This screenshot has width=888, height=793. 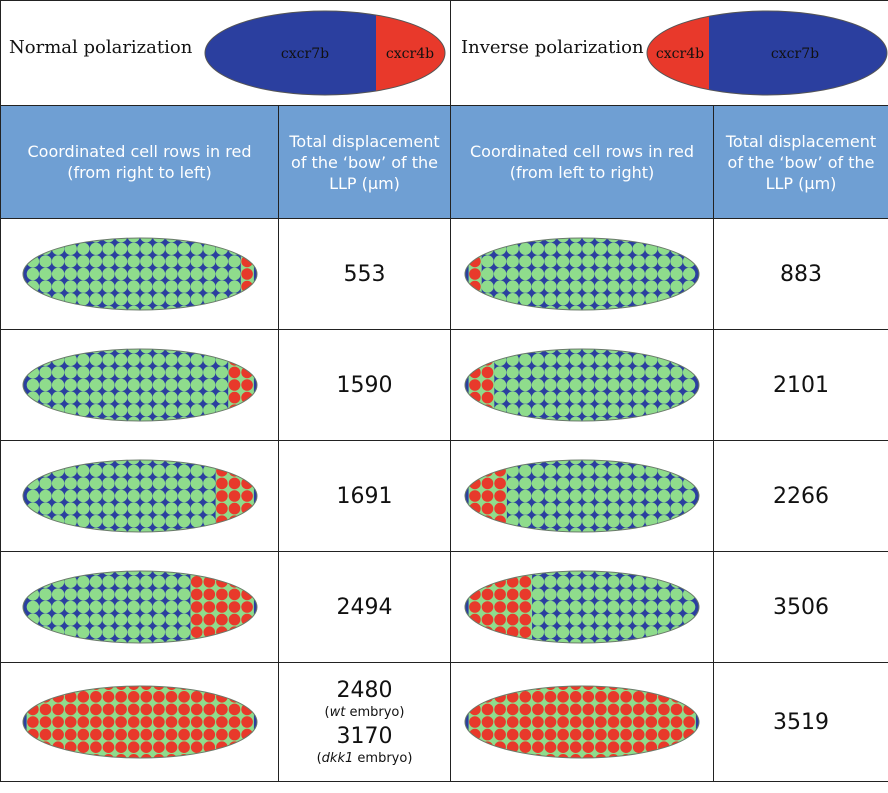 What do you see at coordinates (680, 54) in the screenshot?
I see `cxcr4b-label: cxcr4b` at bounding box center [680, 54].